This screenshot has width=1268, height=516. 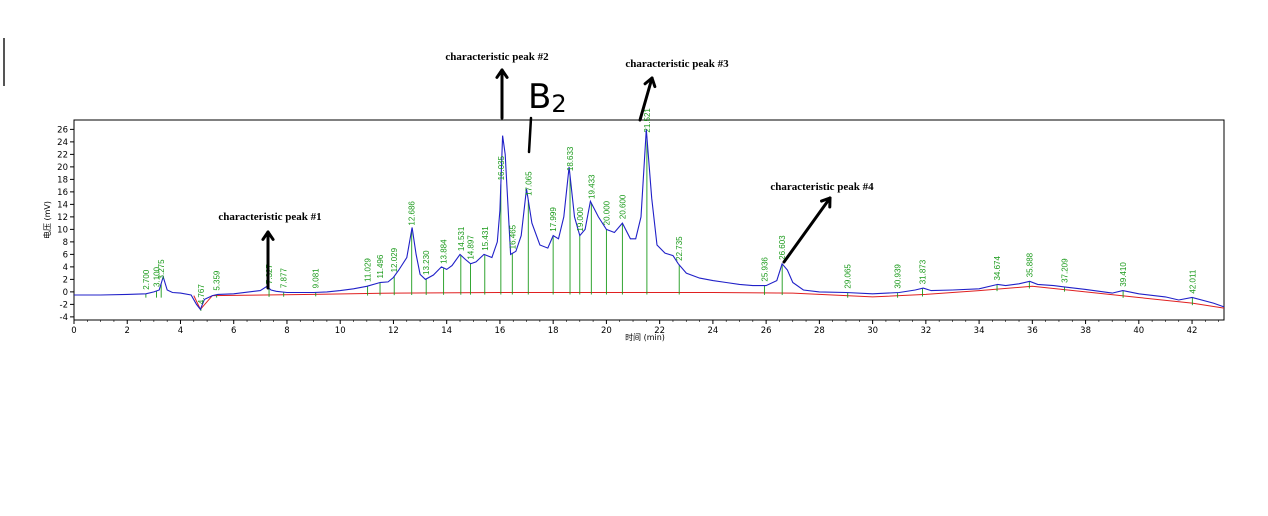 I want to click on y-tick-label: 16, so click(x=62, y=193).